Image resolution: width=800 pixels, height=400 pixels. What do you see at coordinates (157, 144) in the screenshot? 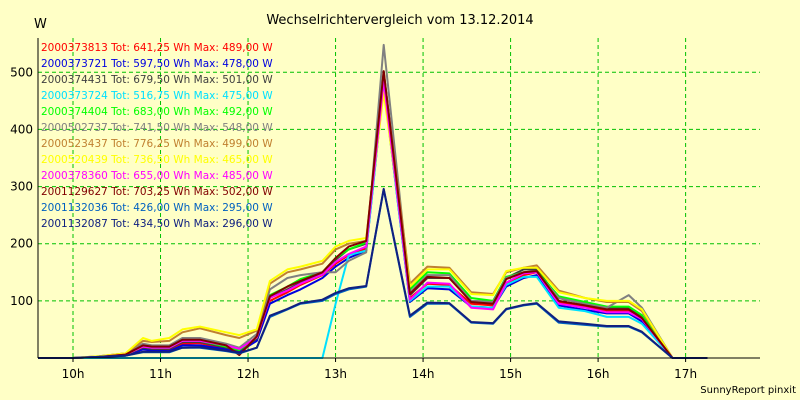
I see `legend-entry-2000523437: 2000523437 Tot: 776,25 Wh Max: 499,00 W` at bounding box center [157, 144].